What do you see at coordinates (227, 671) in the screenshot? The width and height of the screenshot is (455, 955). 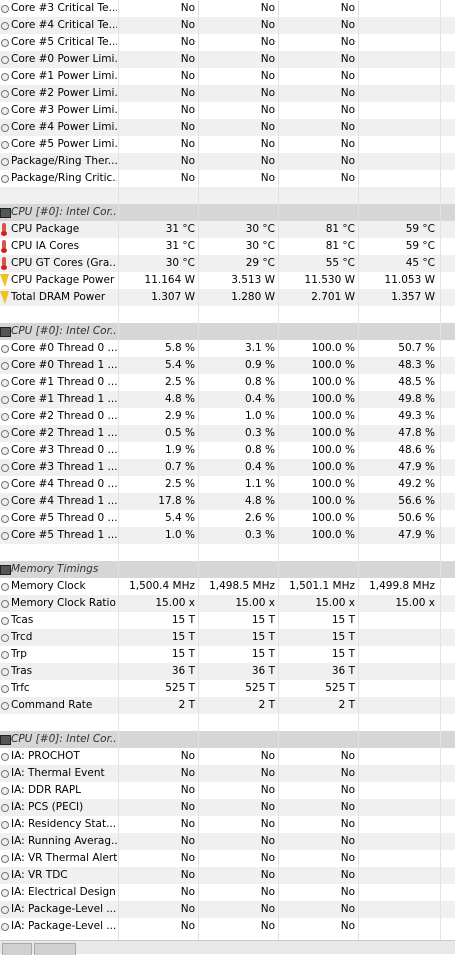 I see `sensor-row: Tras 36 T 36 T 36 T` at bounding box center [227, 671].